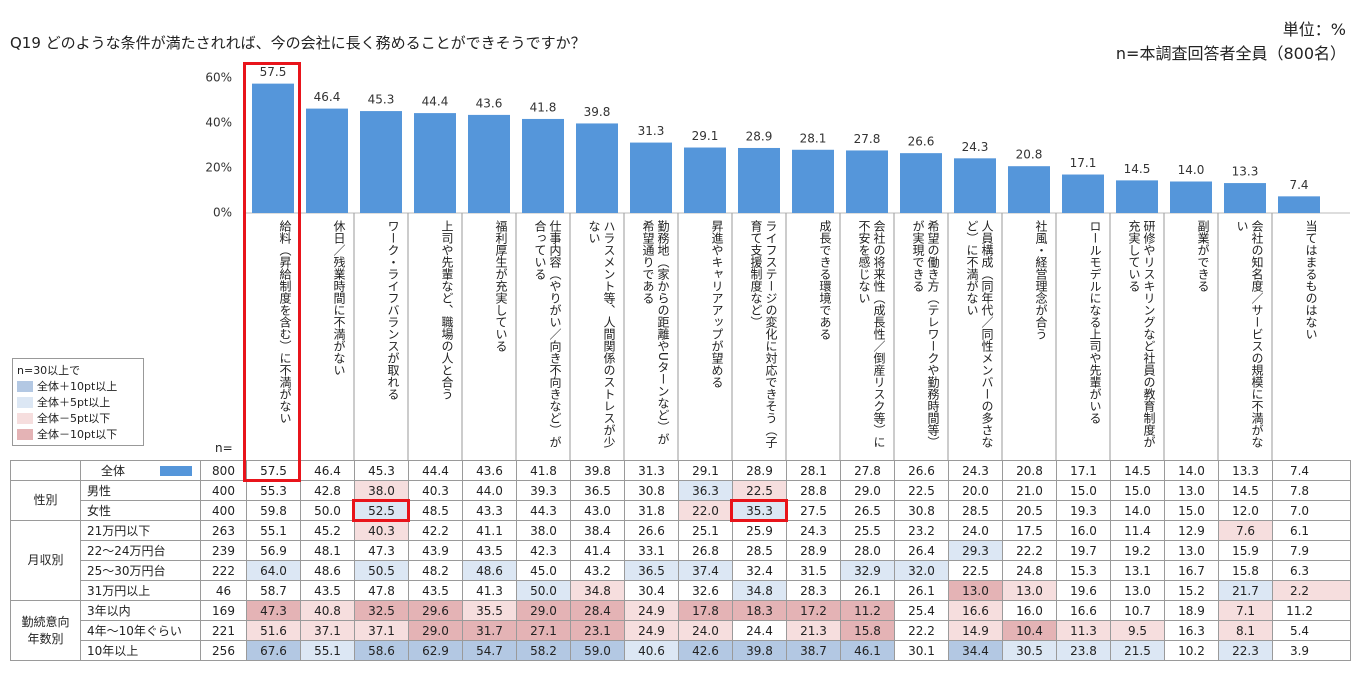  I want to click on table-cell: 34.8, so click(759, 590).